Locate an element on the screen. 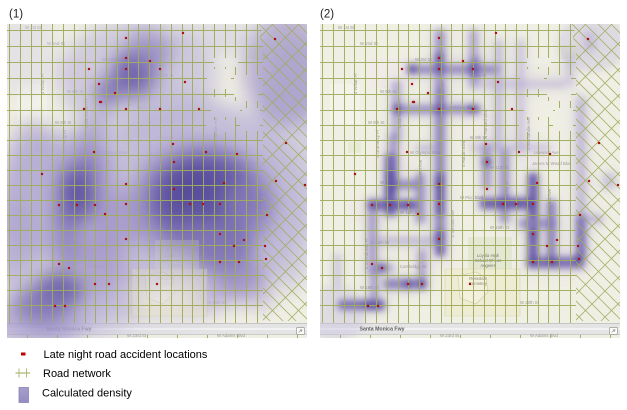  svg-text: (2) is located at coordinates (327, 15).